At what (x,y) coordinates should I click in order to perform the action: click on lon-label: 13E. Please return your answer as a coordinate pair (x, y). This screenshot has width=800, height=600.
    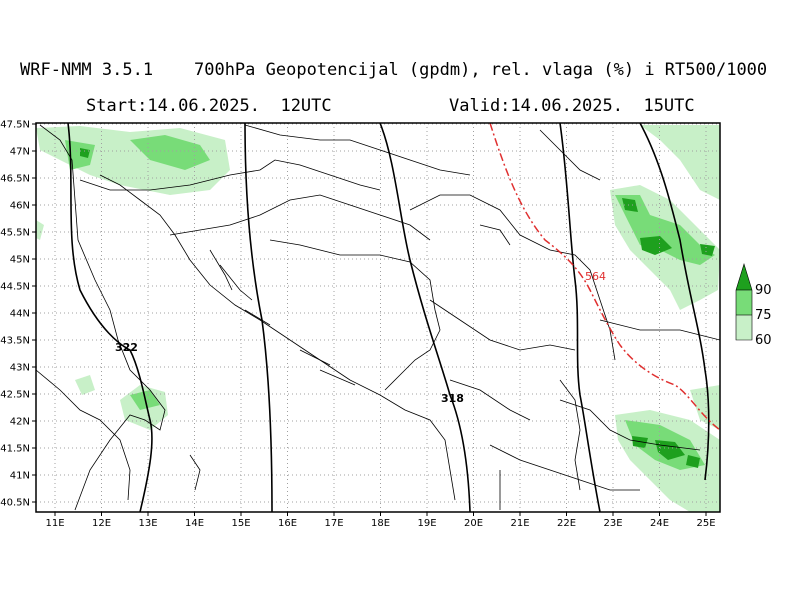
    Looking at the image, I should click on (147, 523).